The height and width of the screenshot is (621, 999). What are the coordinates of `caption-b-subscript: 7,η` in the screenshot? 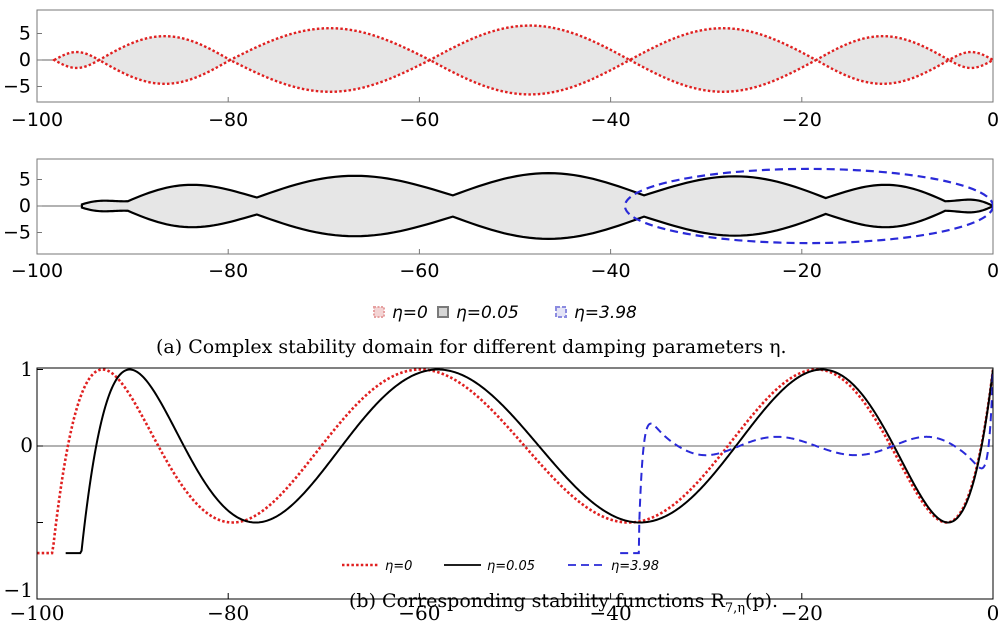 It's located at (735, 608).